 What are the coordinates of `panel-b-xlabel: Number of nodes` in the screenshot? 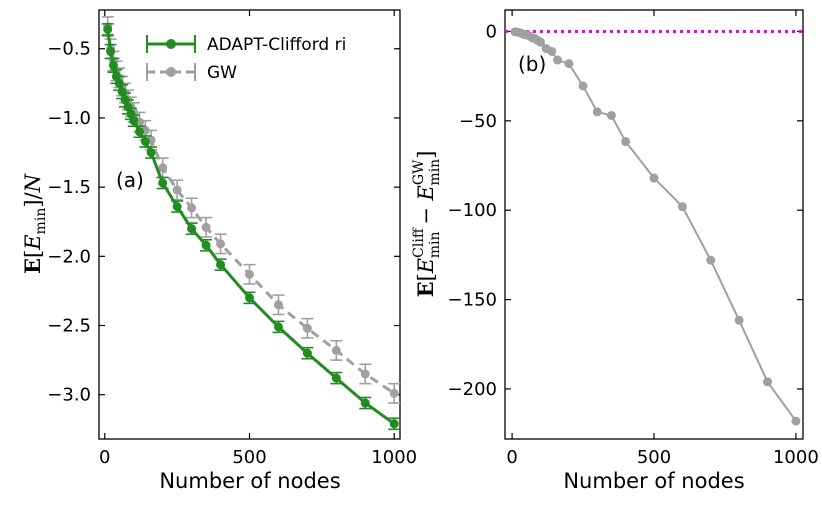 It's located at (653, 481).